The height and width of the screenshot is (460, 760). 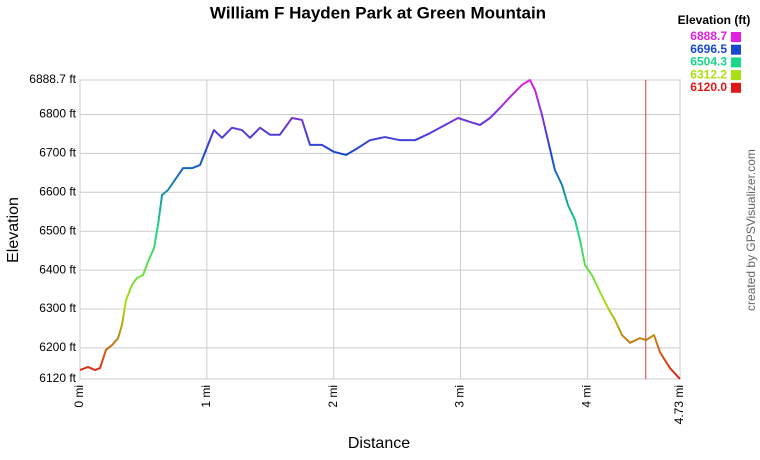 What do you see at coordinates (379, 443) in the screenshot?
I see `x-axis-label: Distance` at bounding box center [379, 443].